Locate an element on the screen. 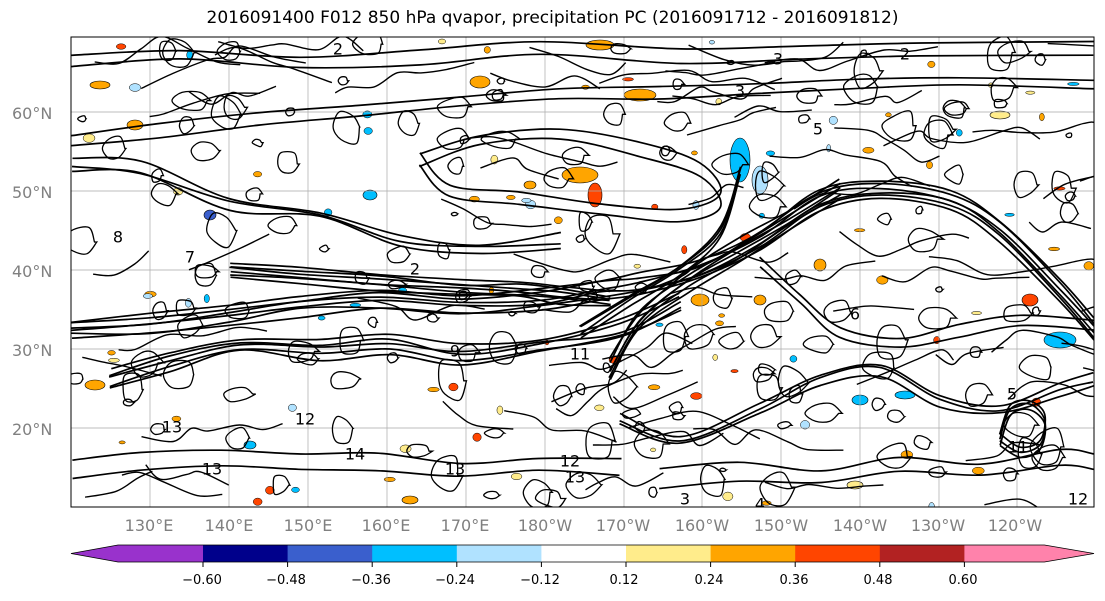 Image resolution: width=1105 pixels, height=601 pixels. contour-label: 9 is located at coordinates (455, 351).